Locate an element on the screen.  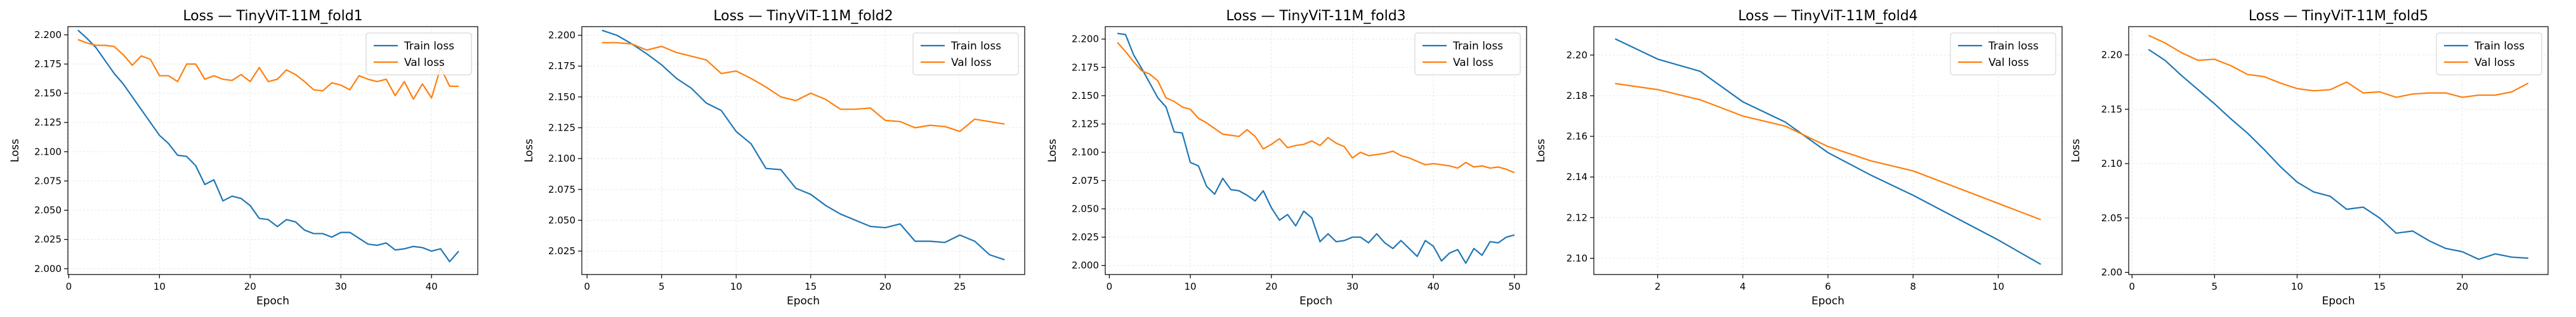
y-tick-label: 2.16 is located at coordinates (1577, 136).